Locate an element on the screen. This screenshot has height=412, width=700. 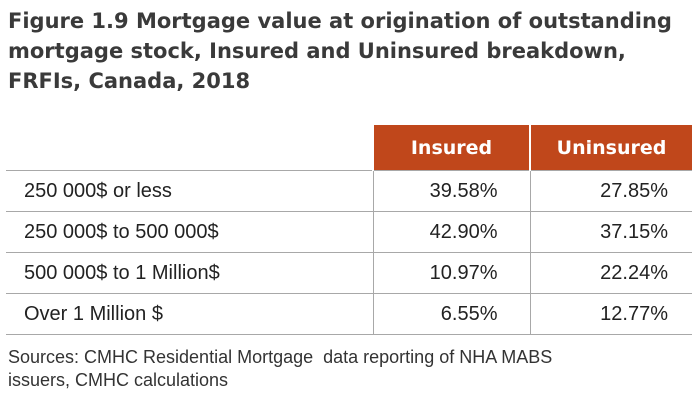
table-header-row: Insured Uninsured is located at coordinates (349, 148).